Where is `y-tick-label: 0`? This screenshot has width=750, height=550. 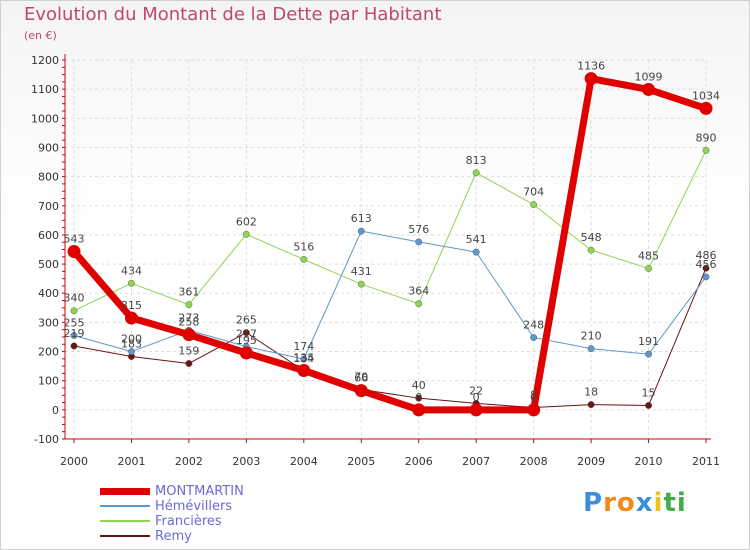
y-tick-label: 0 is located at coordinates (55, 410).